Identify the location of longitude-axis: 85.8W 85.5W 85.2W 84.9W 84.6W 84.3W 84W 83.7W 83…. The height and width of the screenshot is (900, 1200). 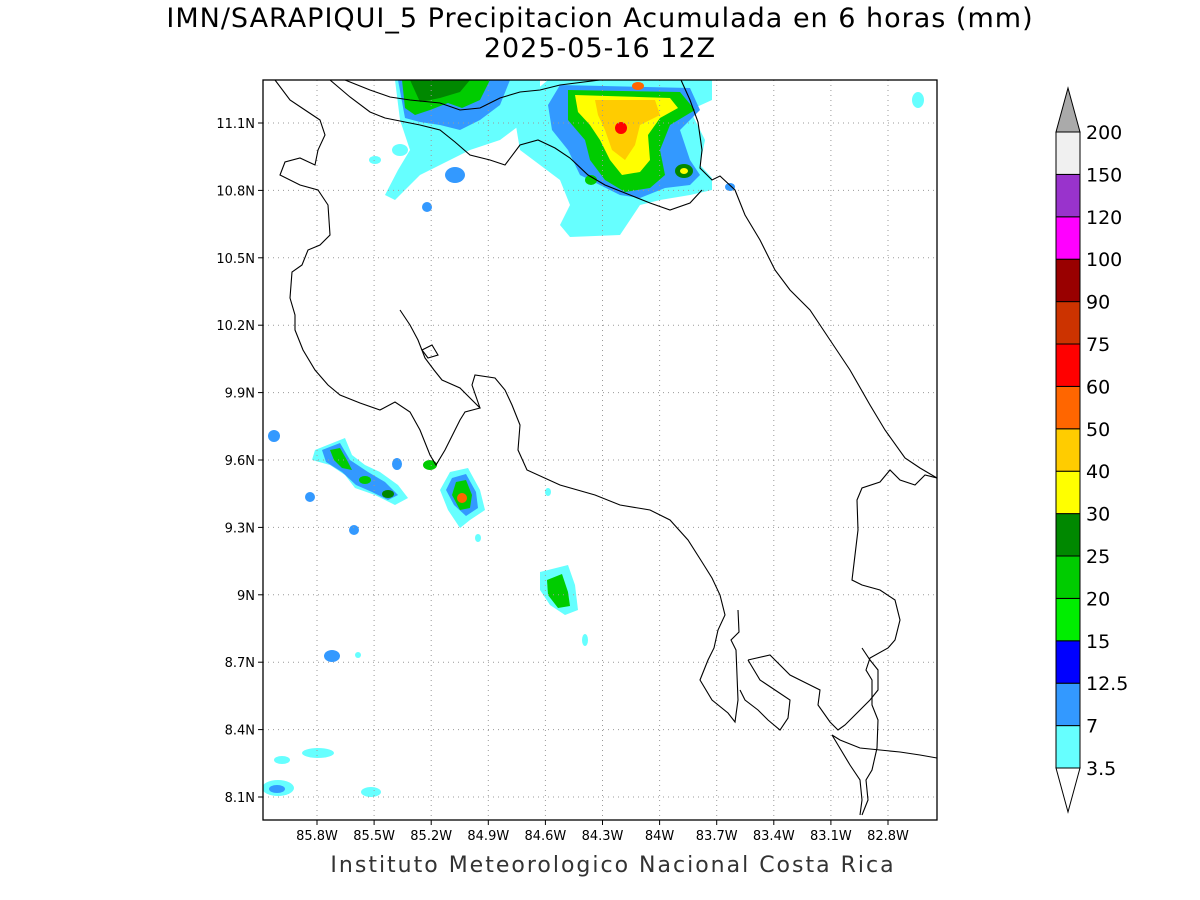
(602, 832).